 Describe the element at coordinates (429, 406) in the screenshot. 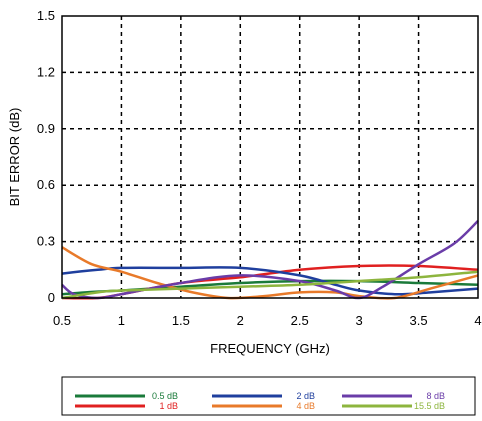

I see `legend-label: 15.5 dB` at that location.